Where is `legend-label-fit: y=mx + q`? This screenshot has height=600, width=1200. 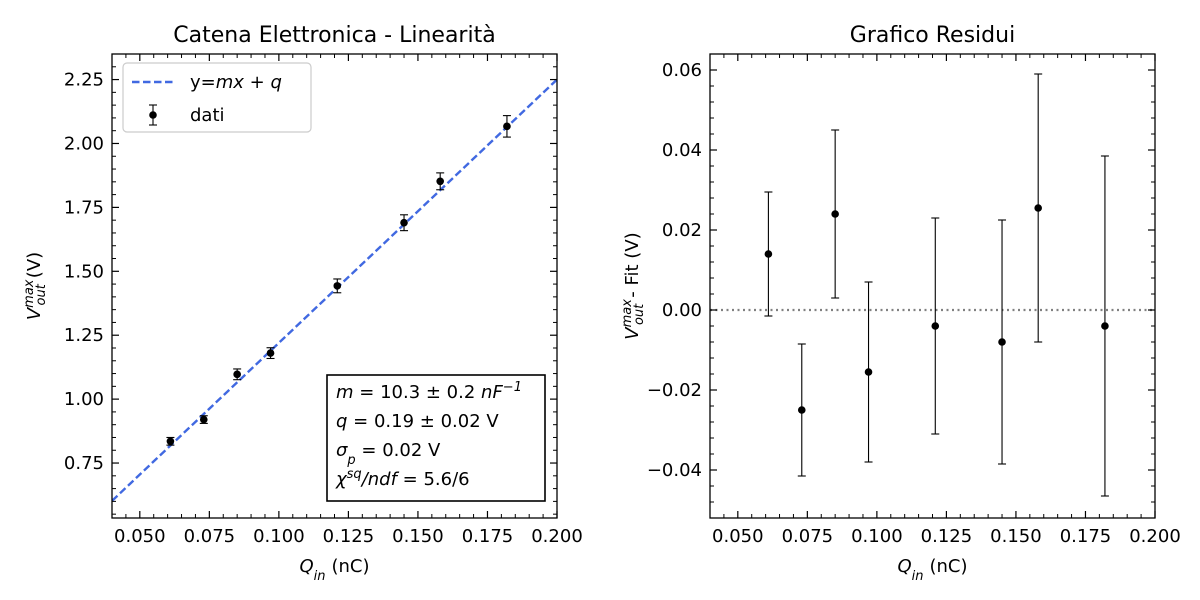
legend-label-fit: y=mx + q is located at coordinates (236, 82).